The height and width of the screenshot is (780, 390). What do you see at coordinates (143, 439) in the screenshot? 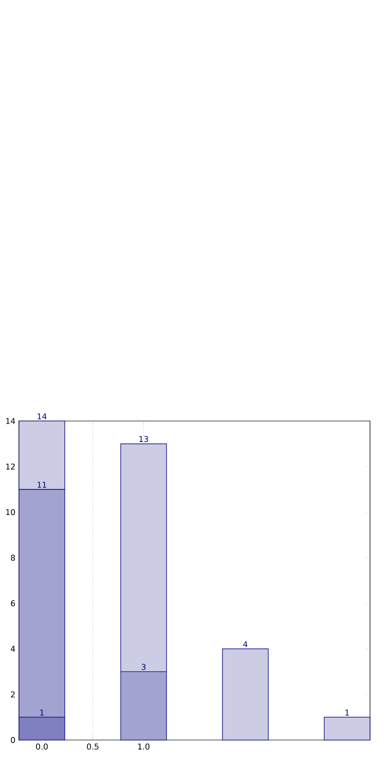
I see `annotation: 13` at bounding box center [143, 439].